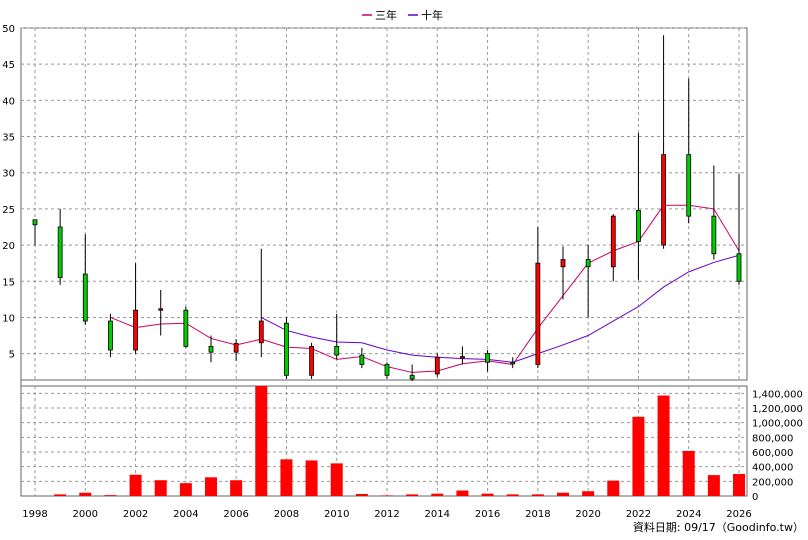  I want to click on candle-2016, so click(487, 361).